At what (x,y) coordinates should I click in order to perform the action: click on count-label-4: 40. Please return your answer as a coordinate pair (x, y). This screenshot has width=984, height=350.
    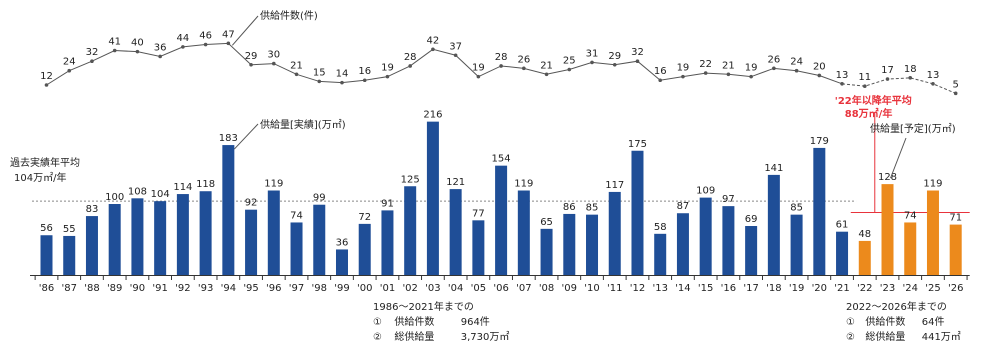
    Looking at the image, I should click on (137, 43).